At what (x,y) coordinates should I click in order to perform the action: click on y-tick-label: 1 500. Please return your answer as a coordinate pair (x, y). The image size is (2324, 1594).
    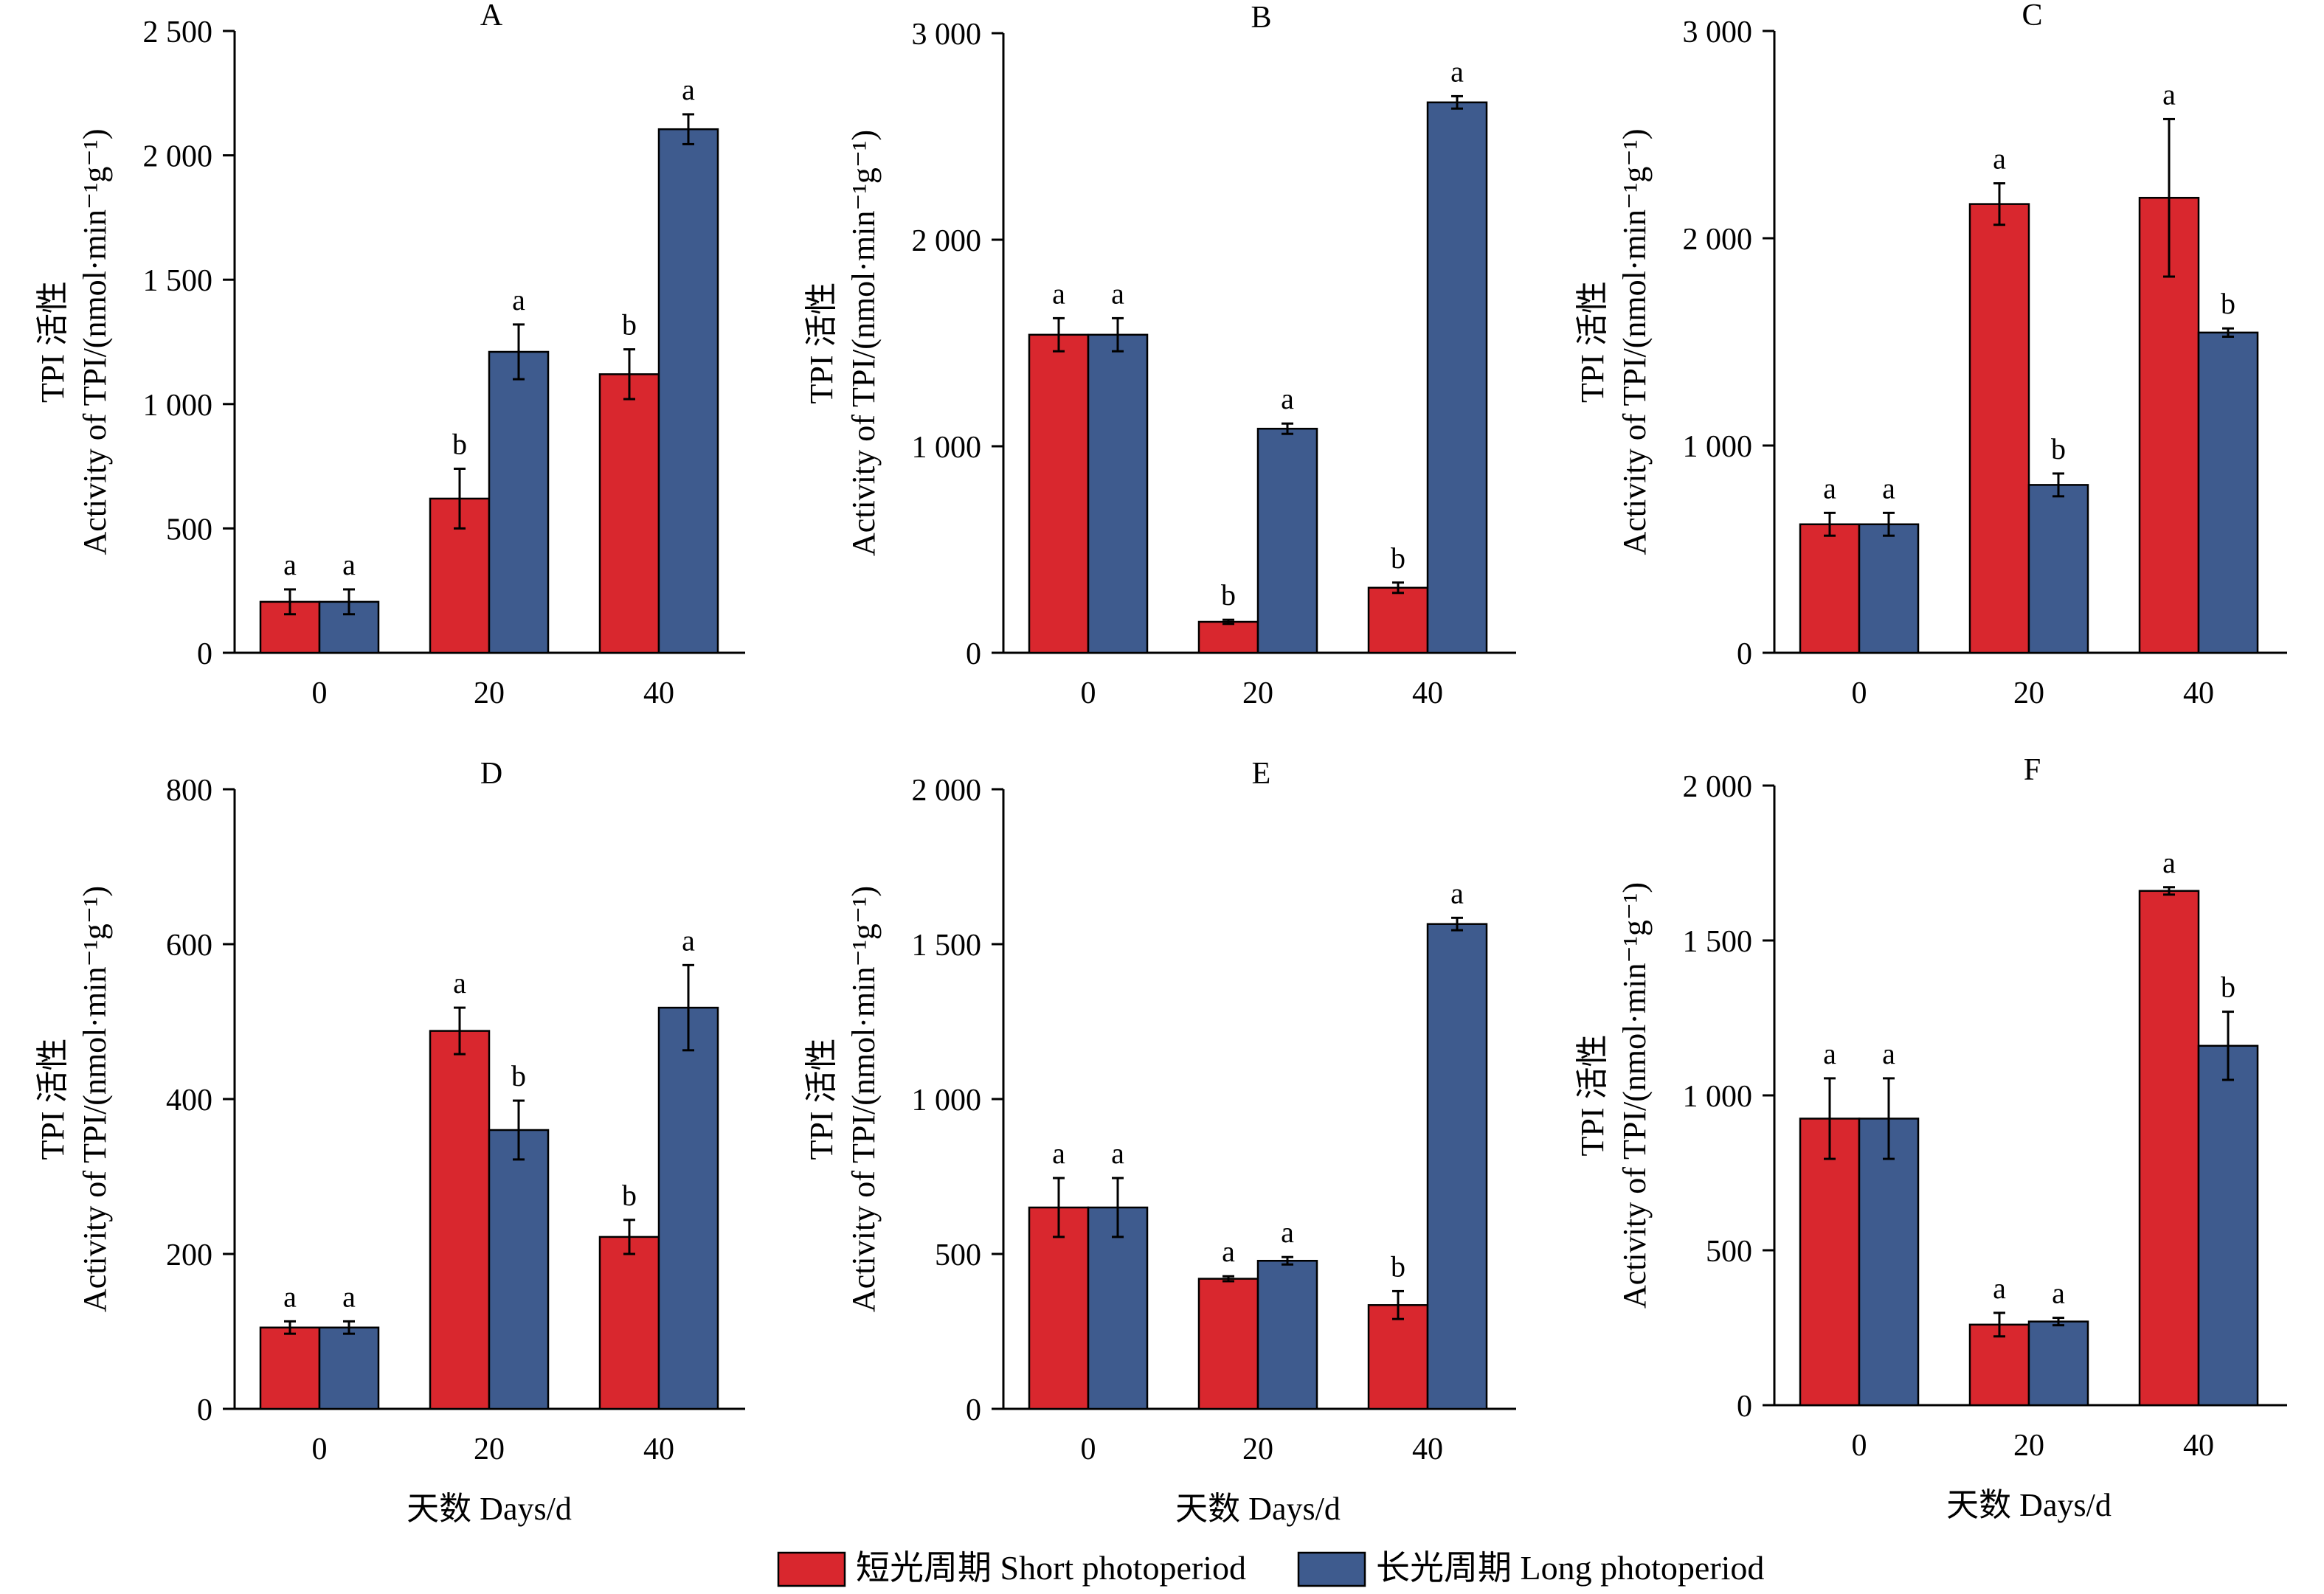
    Looking at the image, I should click on (178, 281).